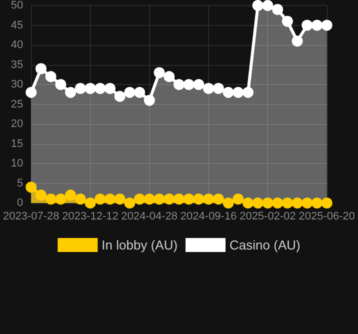 This screenshot has height=334, width=358. What do you see at coordinates (90, 216) in the screenshot?
I see `x-tick-label: 2023-12-12` at bounding box center [90, 216].